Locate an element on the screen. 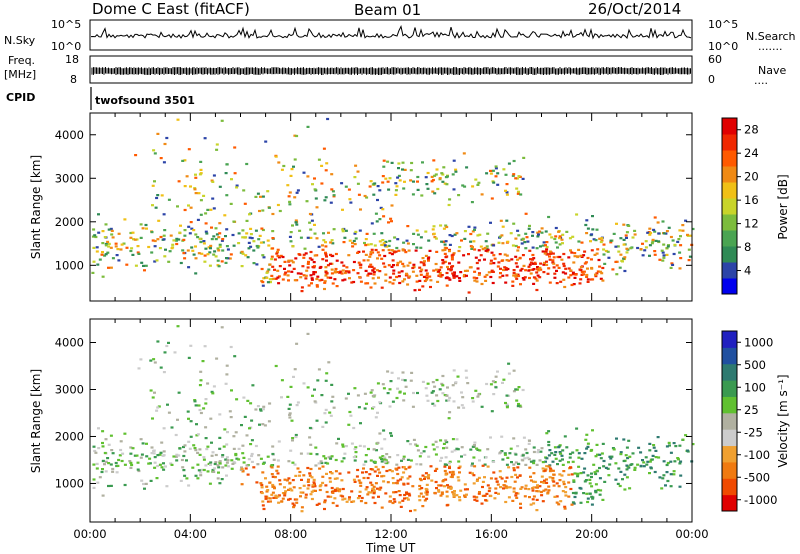  power-color-swatch is located at coordinates (729, 158).